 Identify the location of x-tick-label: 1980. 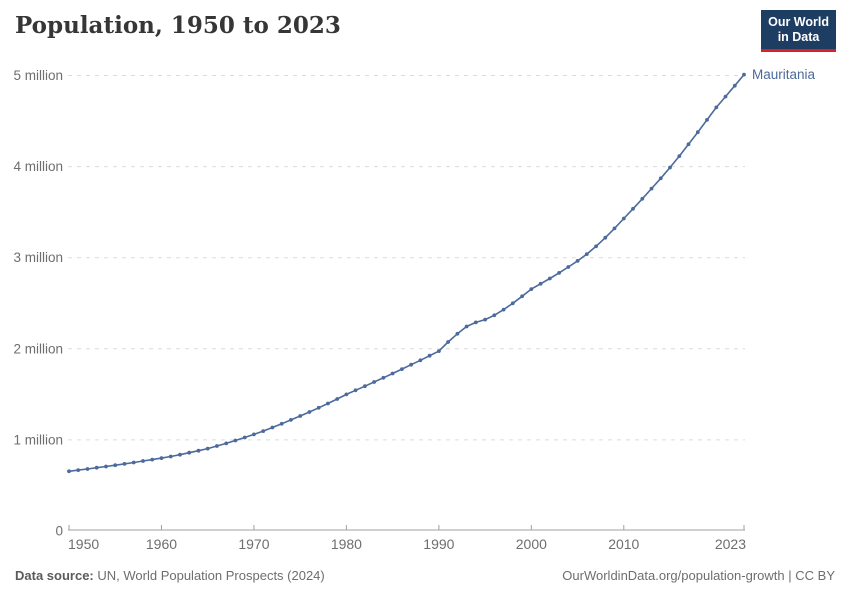
(346, 544).